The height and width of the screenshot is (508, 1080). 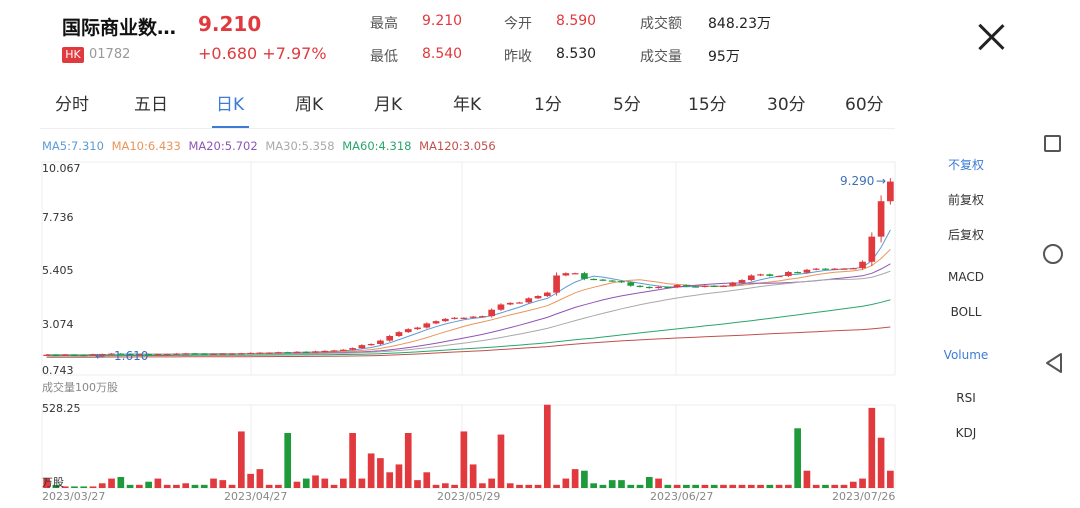 I want to click on tab-weekly-k: 周K, so click(x=309, y=105).